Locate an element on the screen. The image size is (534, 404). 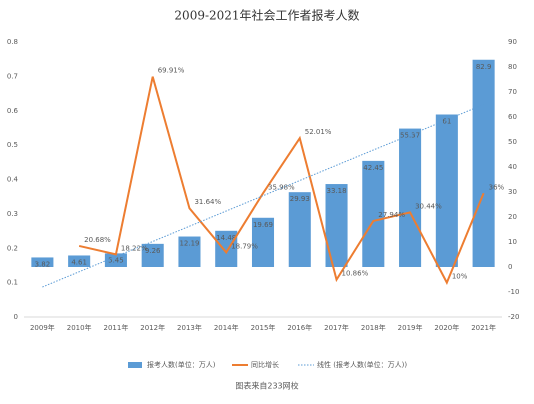
bar-label: 61 is located at coordinates (446, 122).